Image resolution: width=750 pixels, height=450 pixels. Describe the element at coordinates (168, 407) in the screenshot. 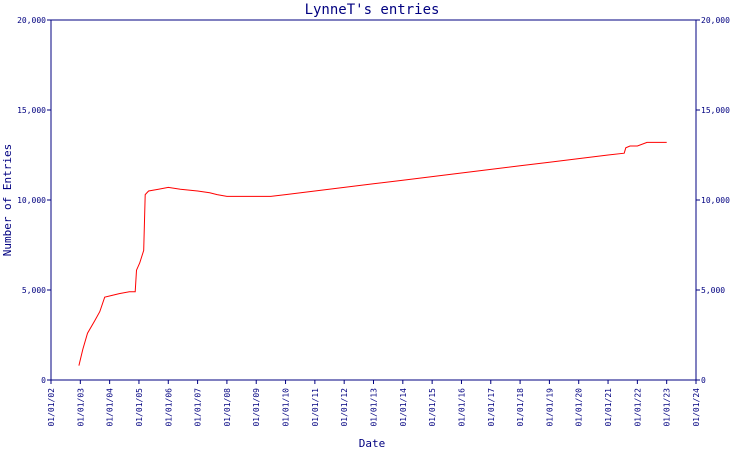

I see `x-tick-label: 01/01/06` at that location.